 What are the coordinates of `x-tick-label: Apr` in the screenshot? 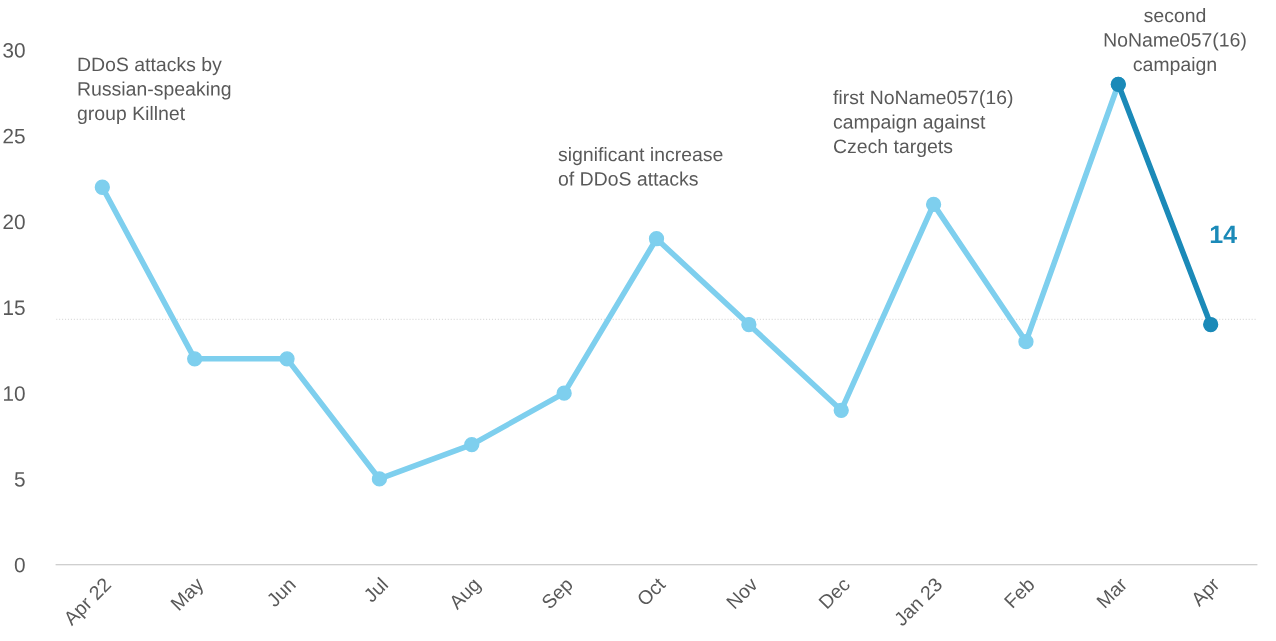 It's located at (1206, 593).